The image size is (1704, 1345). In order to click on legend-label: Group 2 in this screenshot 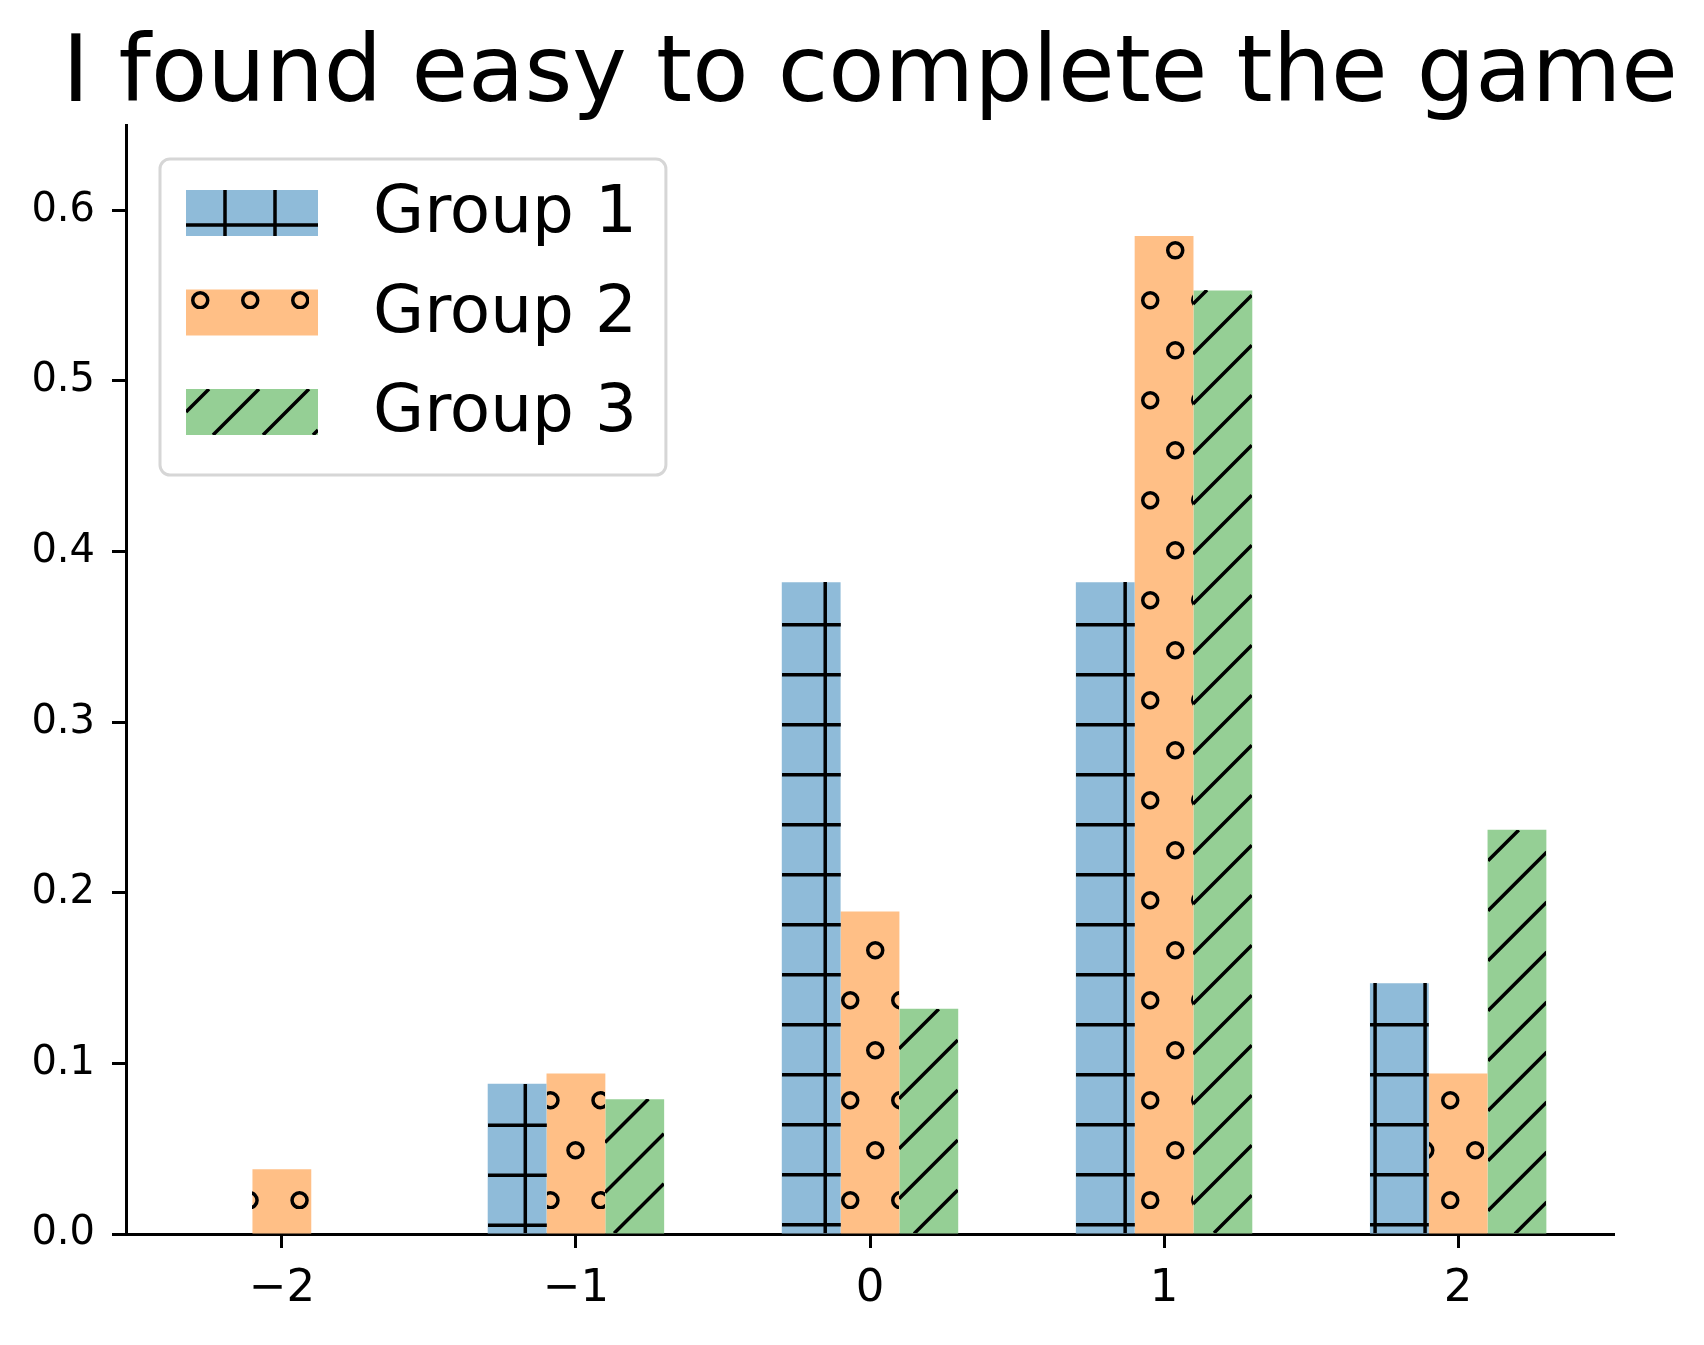, I will do `click(505, 309)`.